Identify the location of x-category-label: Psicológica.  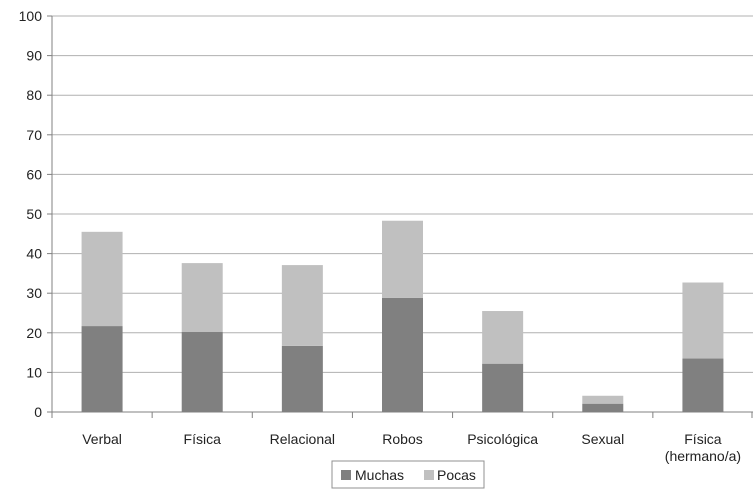
(502, 439).